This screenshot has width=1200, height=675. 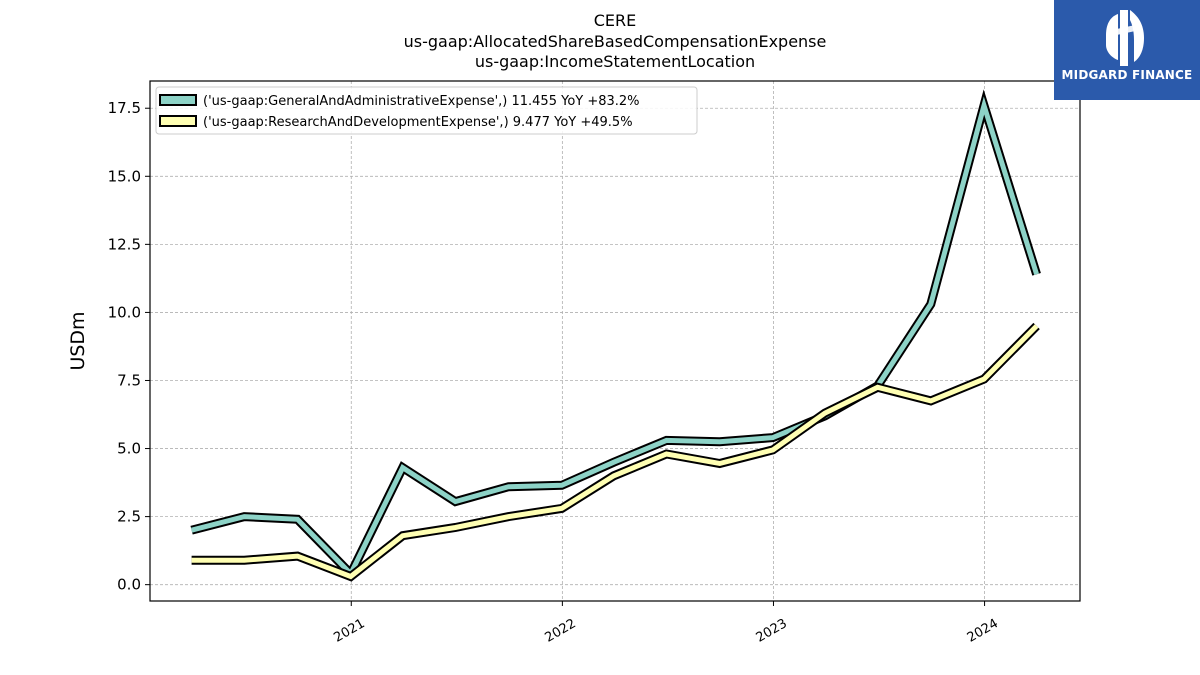 What do you see at coordinates (1125, 38) in the screenshot?
I see `logo-mark-icon` at bounding box center [1125, 38].